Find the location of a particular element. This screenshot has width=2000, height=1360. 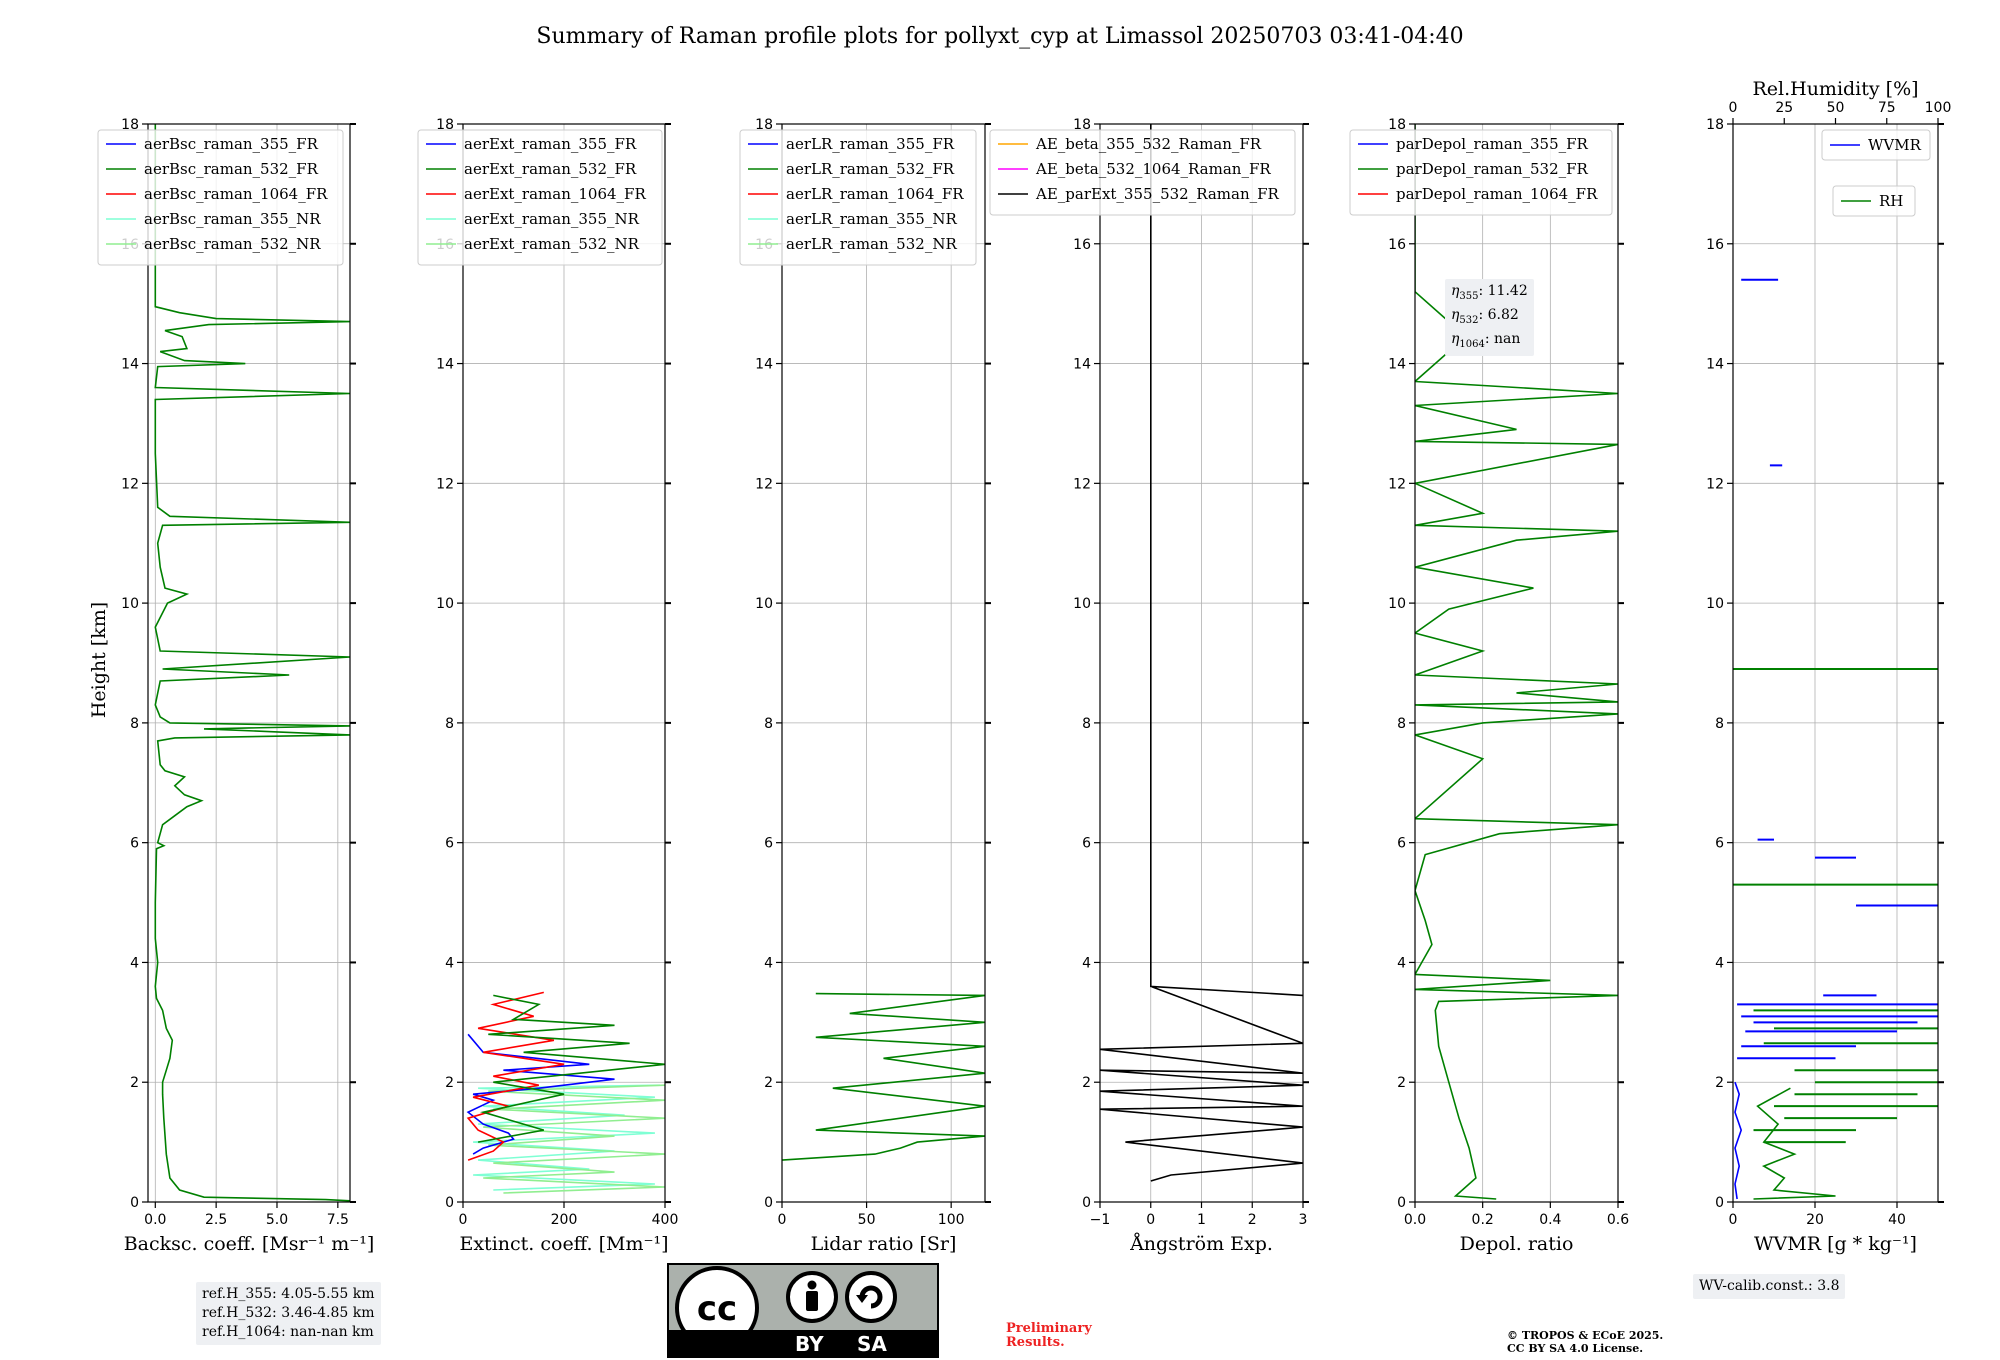

series-line-RH is located at coordinates (1794, 1143).